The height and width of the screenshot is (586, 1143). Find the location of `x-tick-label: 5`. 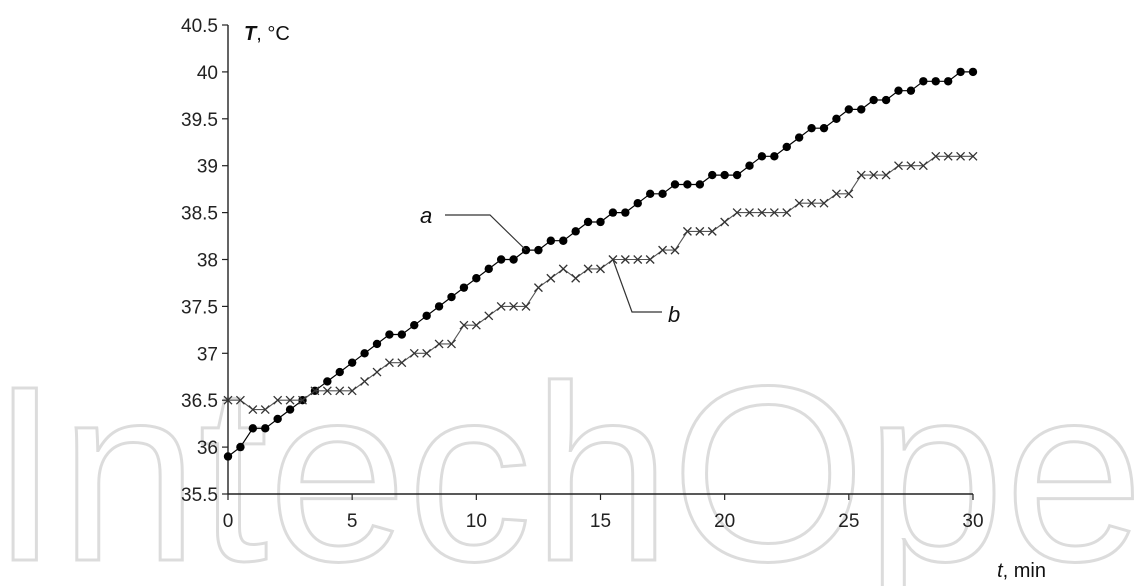

x-tick-label: 5 is located at coordinates (352, 521).